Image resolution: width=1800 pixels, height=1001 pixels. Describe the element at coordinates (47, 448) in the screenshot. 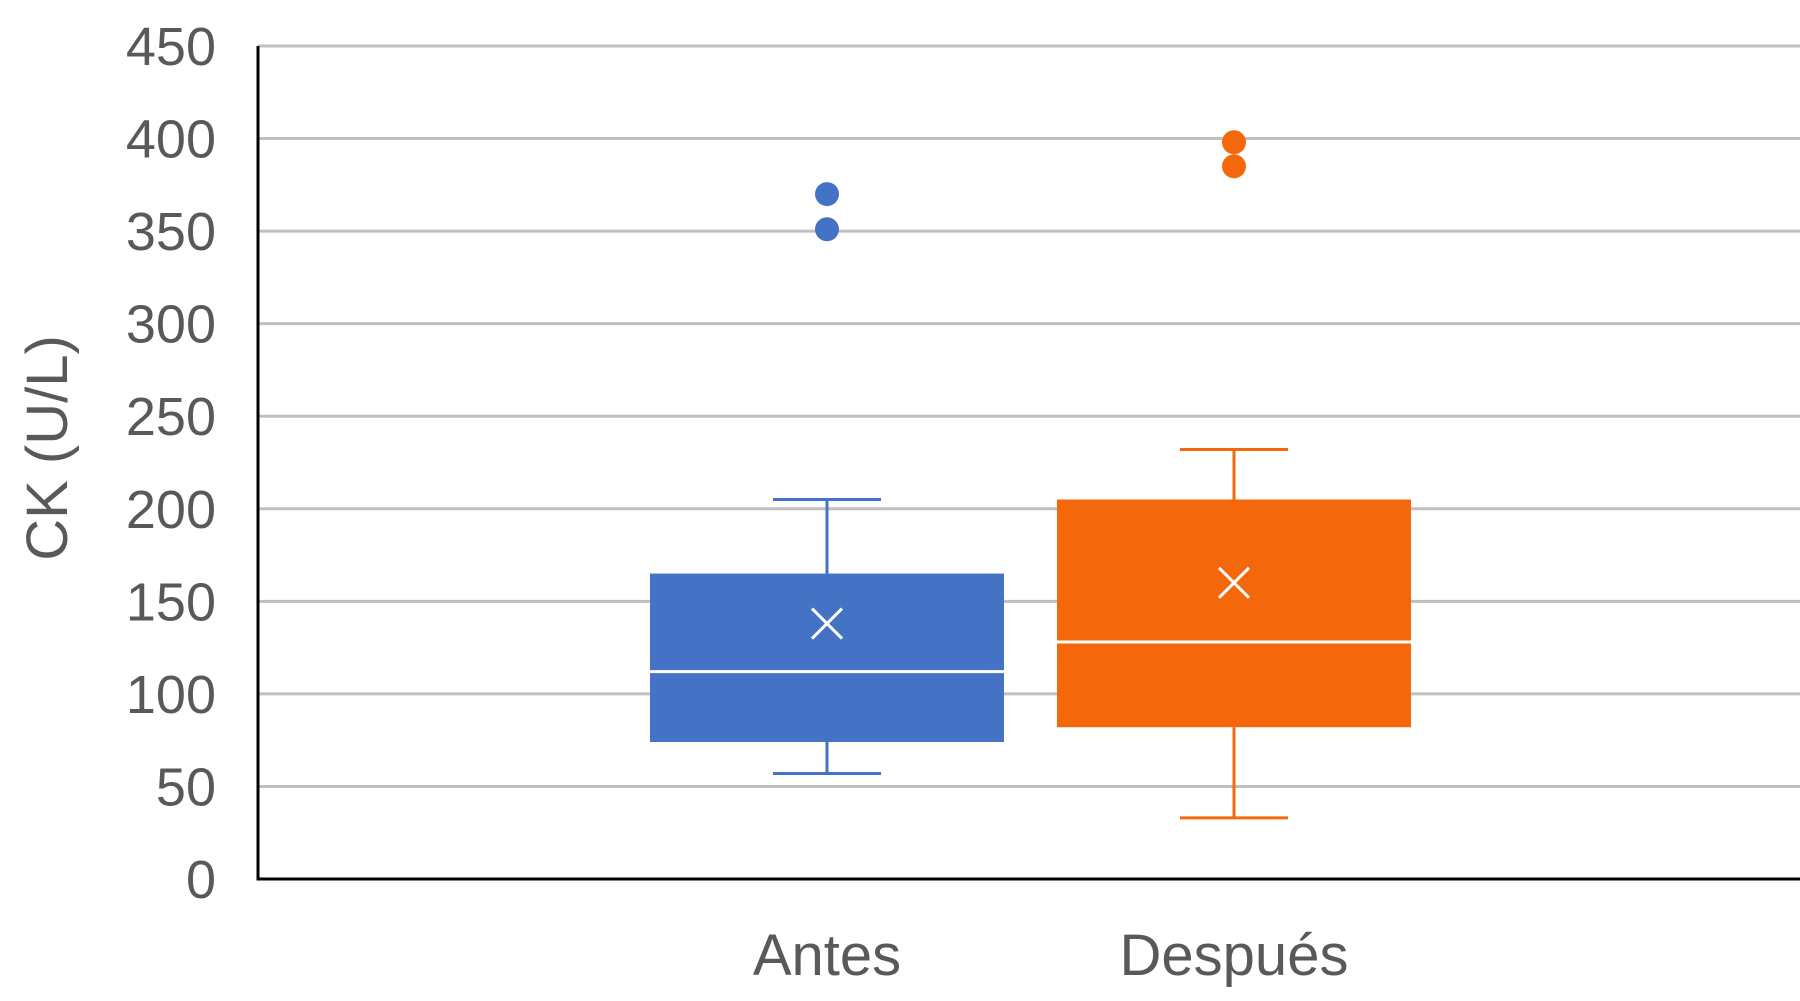

I see `y-axis-title: CK (U/L)` at that location.